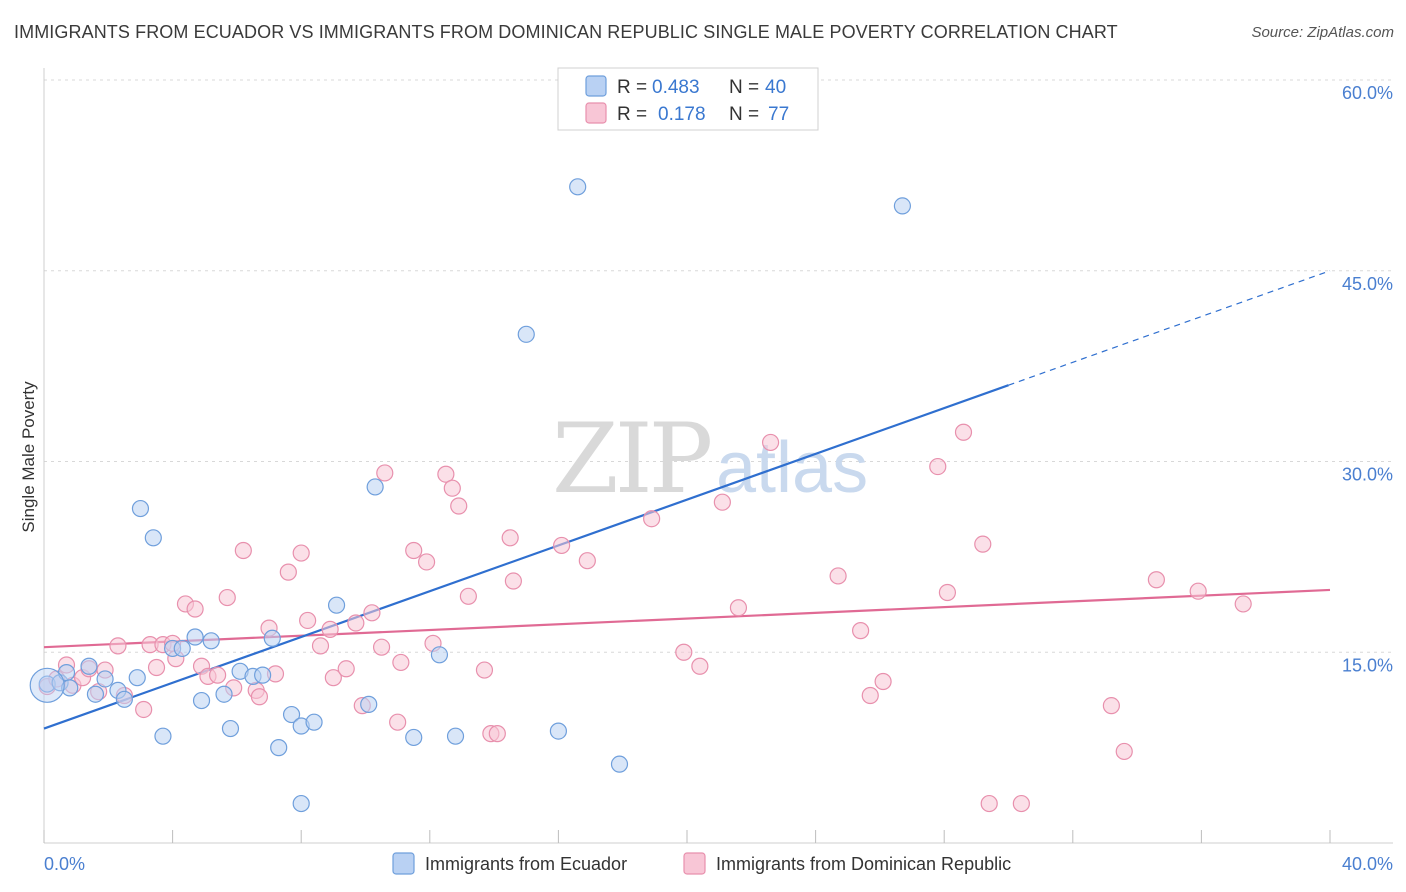 This screenshot has height=892, width=1406. I want to click on y-tick-label-2: 45.0%, so click(1367, 284).